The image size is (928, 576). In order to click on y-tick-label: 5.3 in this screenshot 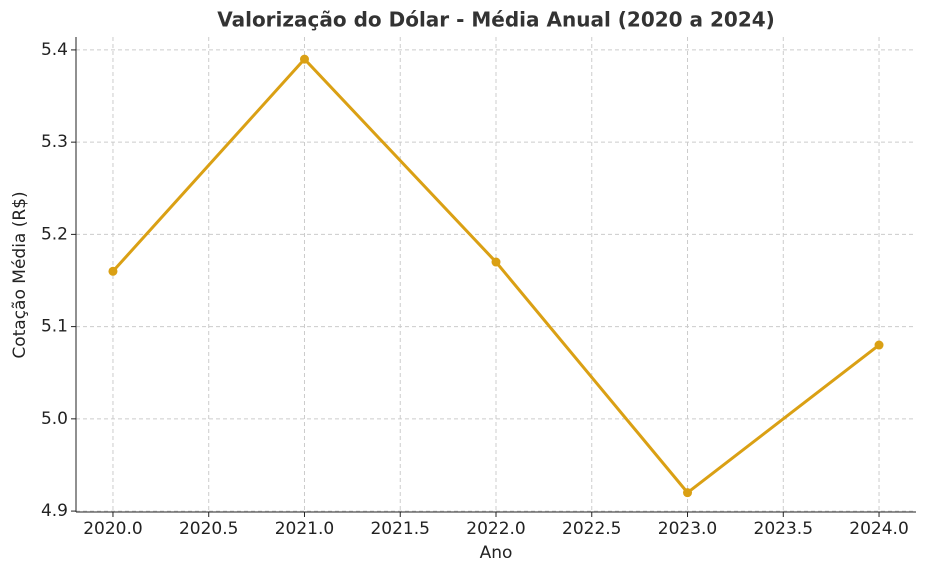, I will do `click(54, 142)`.